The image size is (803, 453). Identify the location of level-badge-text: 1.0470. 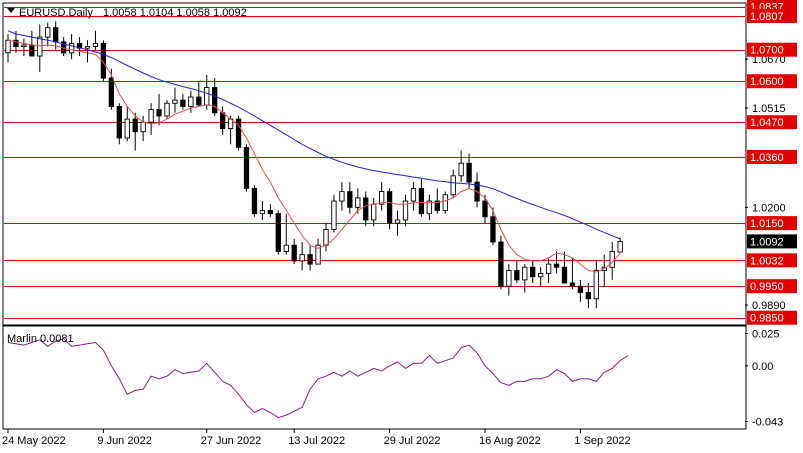
(767, 123).